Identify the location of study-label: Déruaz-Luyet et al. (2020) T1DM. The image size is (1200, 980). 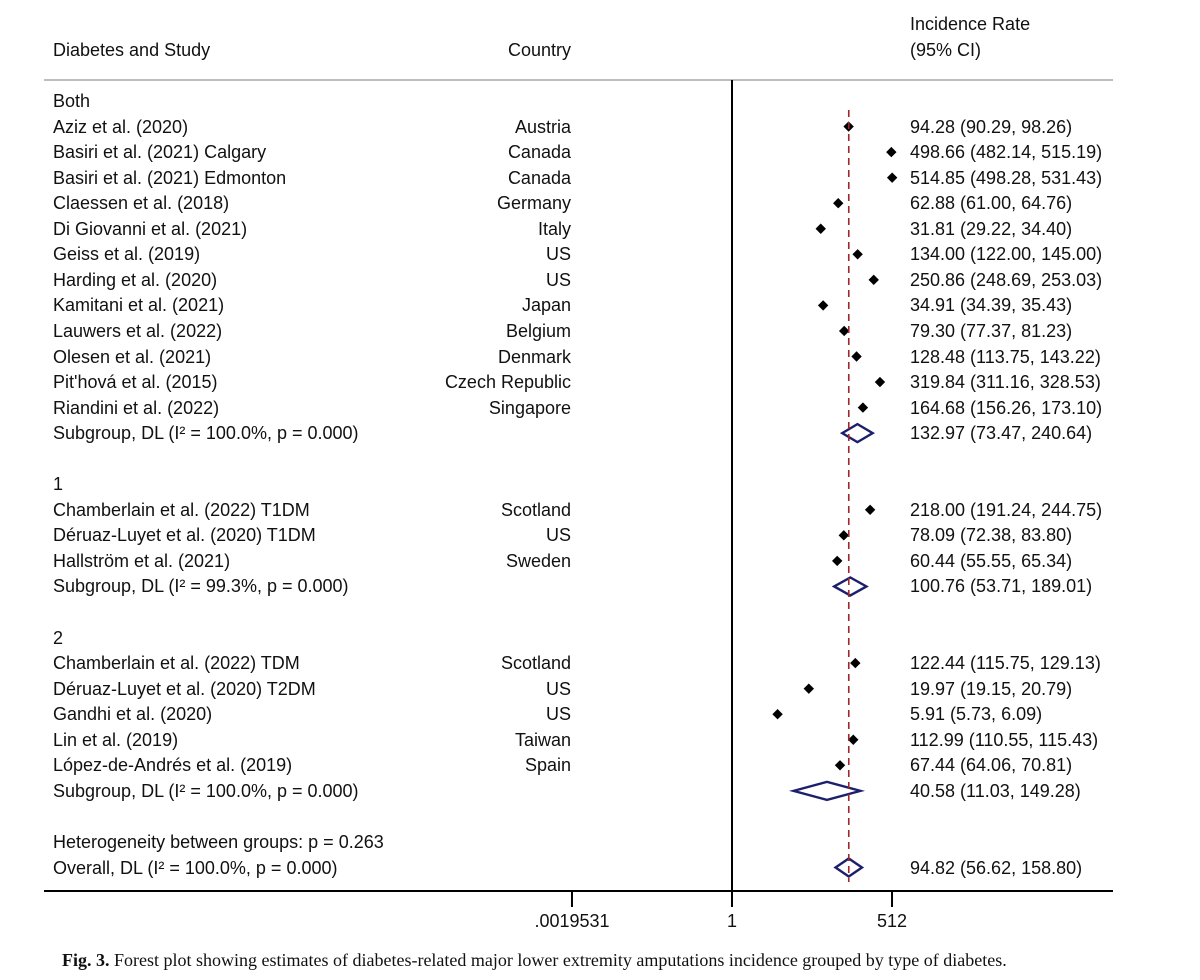
(184, 535).